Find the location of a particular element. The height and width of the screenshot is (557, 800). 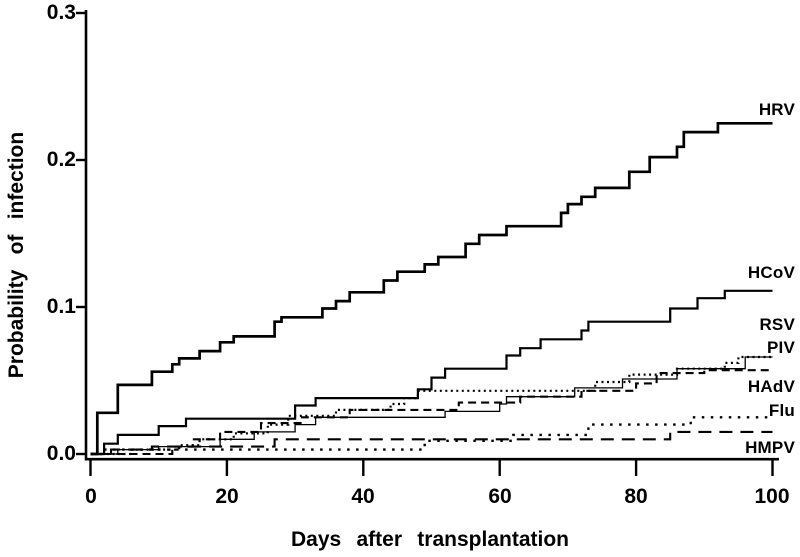

x-tick-label-60: 60 is located at coordinates (500, 496).